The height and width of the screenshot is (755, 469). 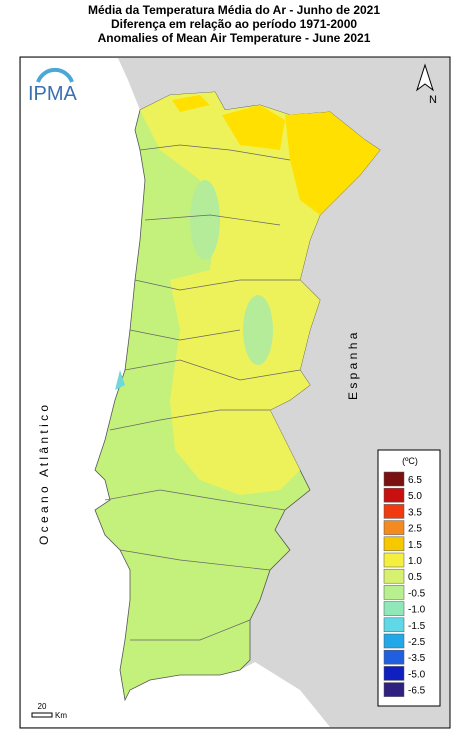 What do you see at coordinates (55, 75) in the screenshot?
I see `logo-arc` at bounding box center [55, 75].